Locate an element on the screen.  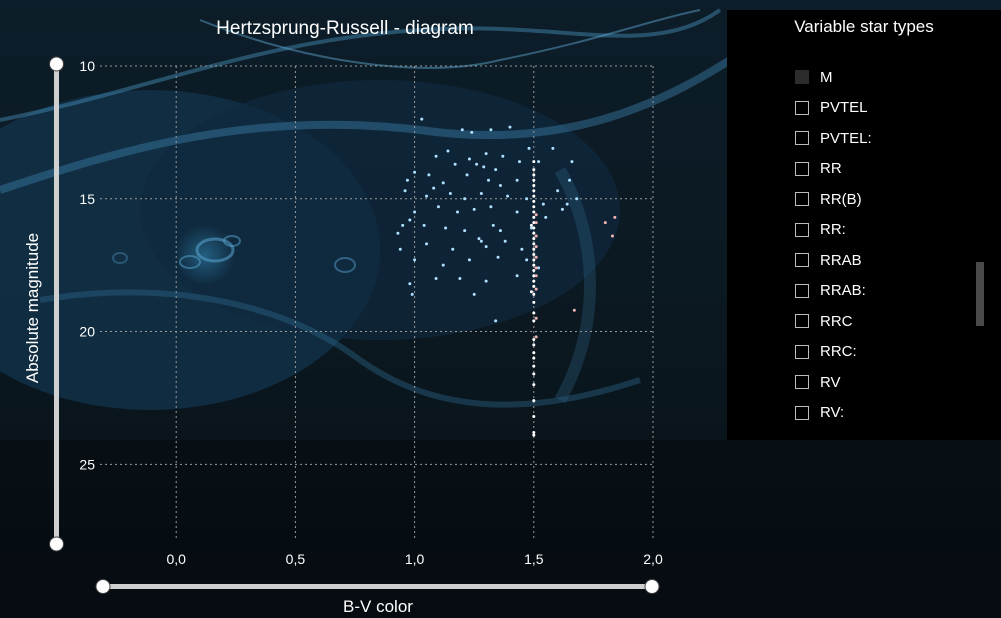
legend-item: RR is located at coordinates (833, 169).